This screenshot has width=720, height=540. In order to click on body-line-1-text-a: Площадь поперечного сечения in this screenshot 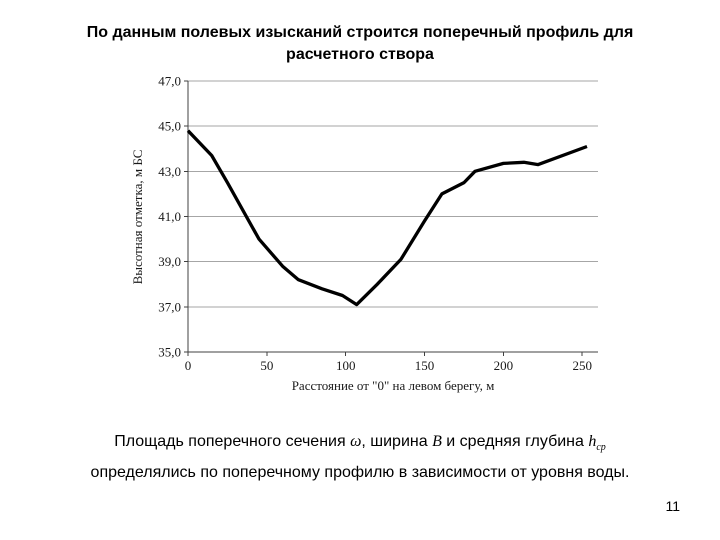, I will do `click(232, 441)`.